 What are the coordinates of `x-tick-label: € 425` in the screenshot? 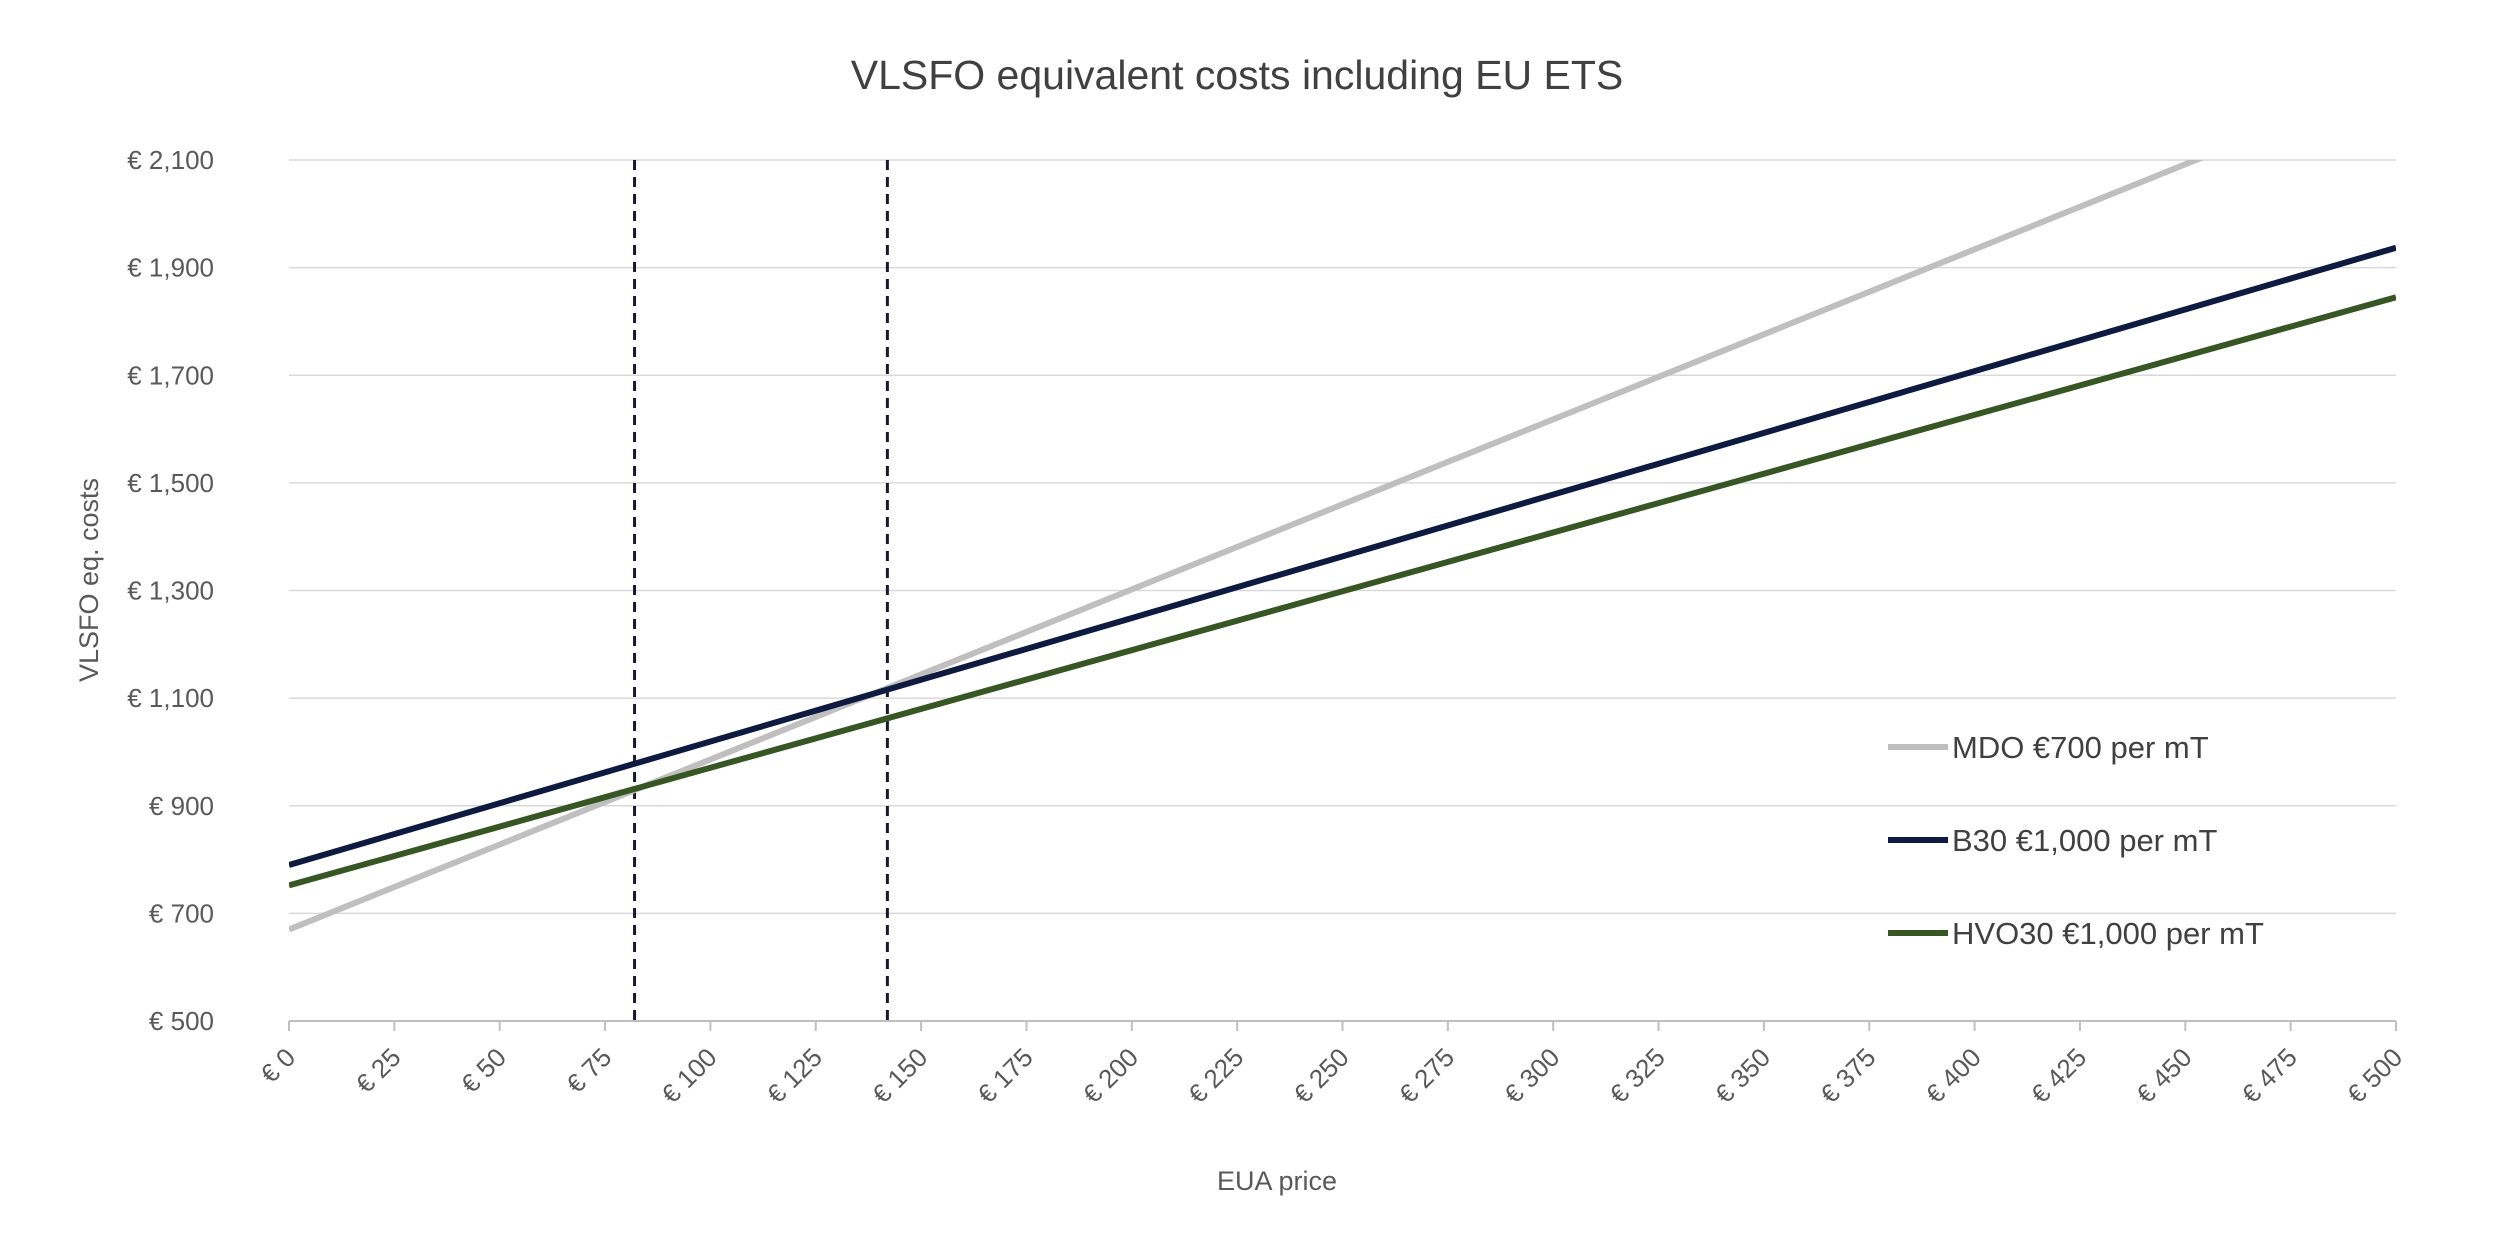 It's located at (2058, 1075).